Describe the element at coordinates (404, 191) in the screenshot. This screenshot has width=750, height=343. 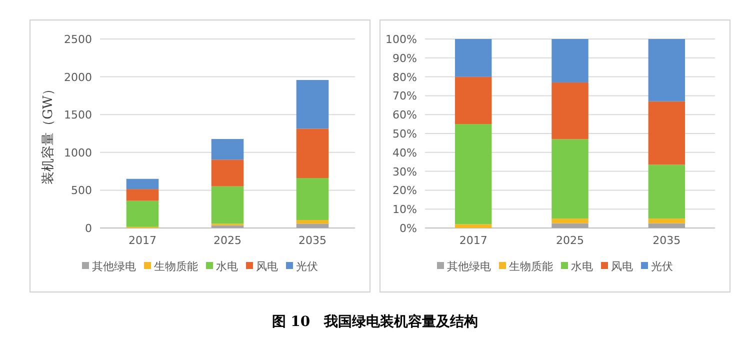
I see `y-tick-label: 20%` at that location.